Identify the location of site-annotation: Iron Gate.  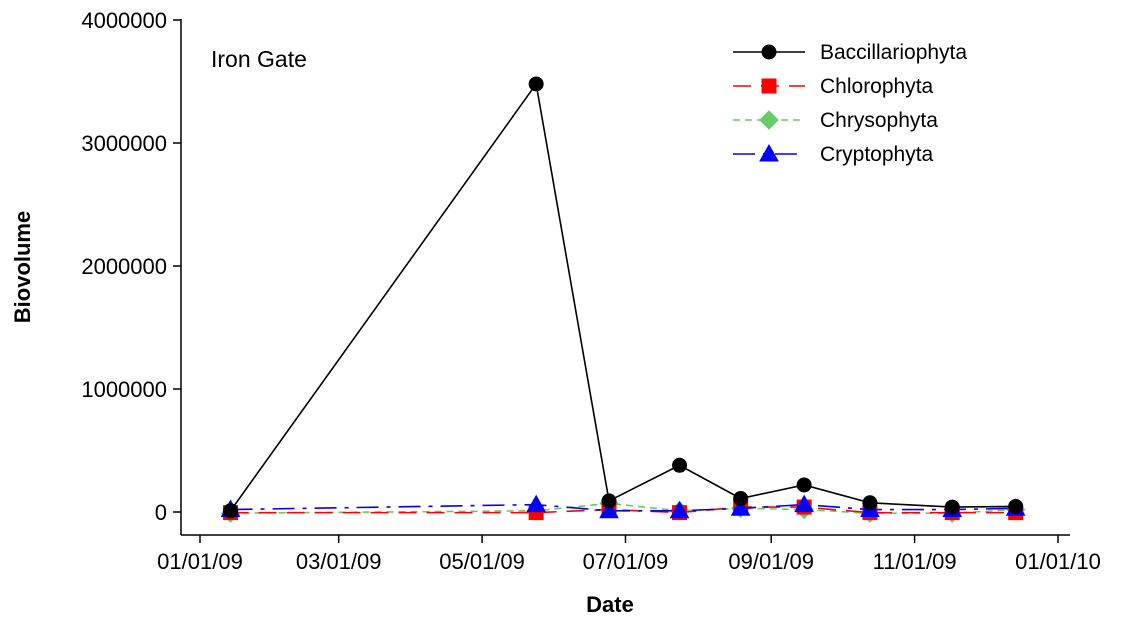
(259, 59).